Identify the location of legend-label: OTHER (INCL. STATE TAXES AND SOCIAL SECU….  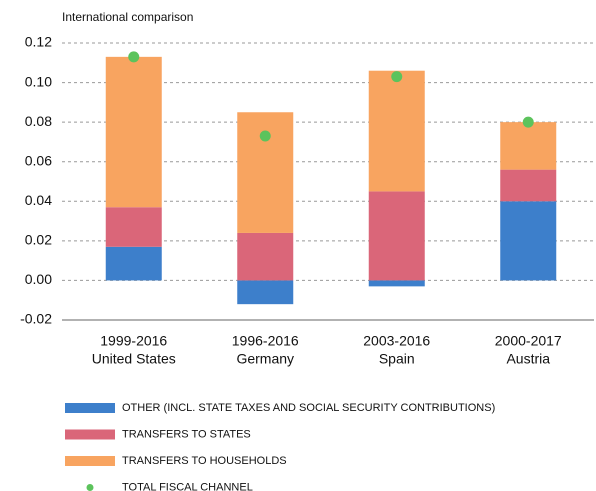
(308, 408).